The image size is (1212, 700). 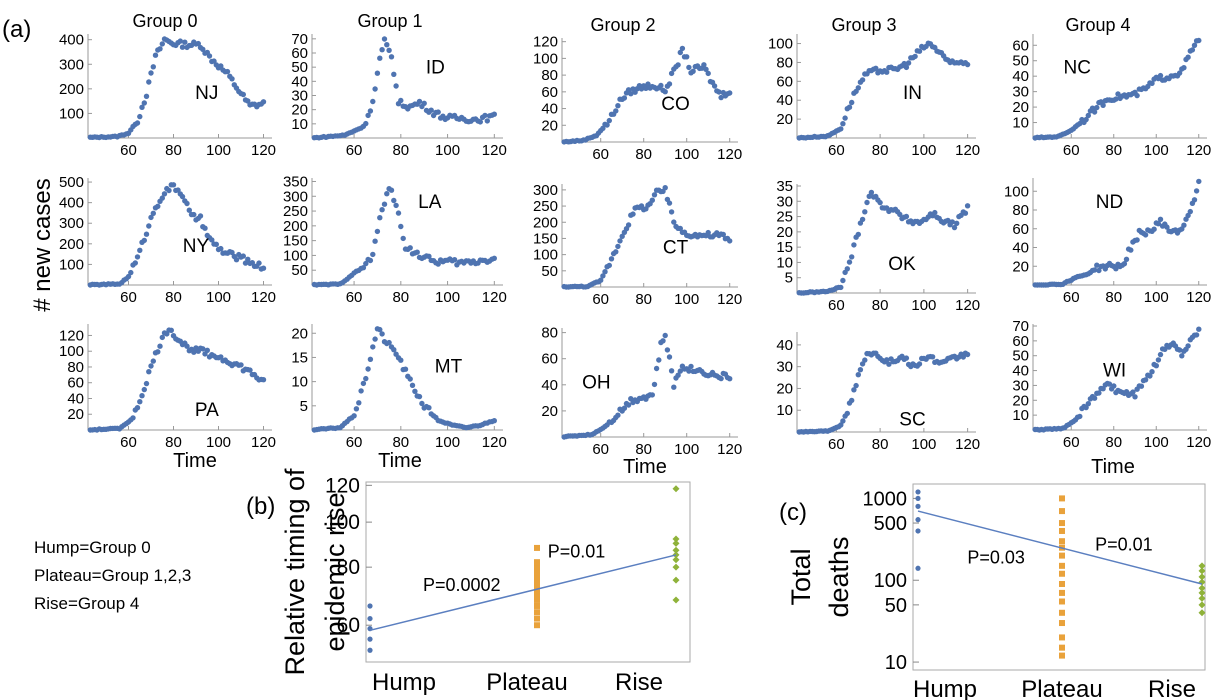 I want to click on y-tick-label: 100, so click(x=71, y=264).